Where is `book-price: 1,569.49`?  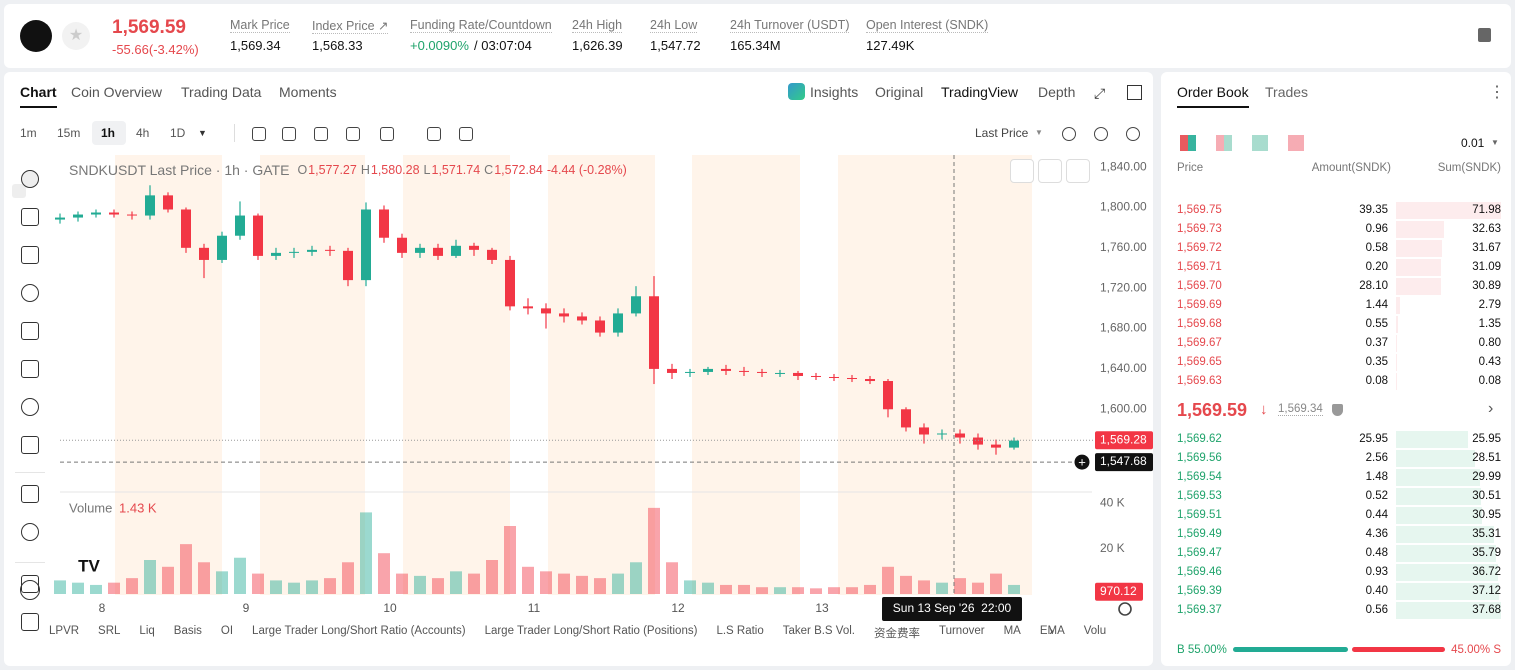
book-price: 1,569.49 is located at coordinates (1199, 534).